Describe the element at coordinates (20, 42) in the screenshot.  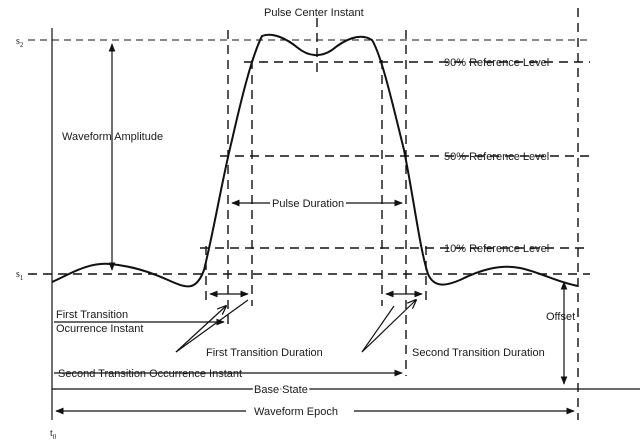
I see `s2-label: s2` at that location.